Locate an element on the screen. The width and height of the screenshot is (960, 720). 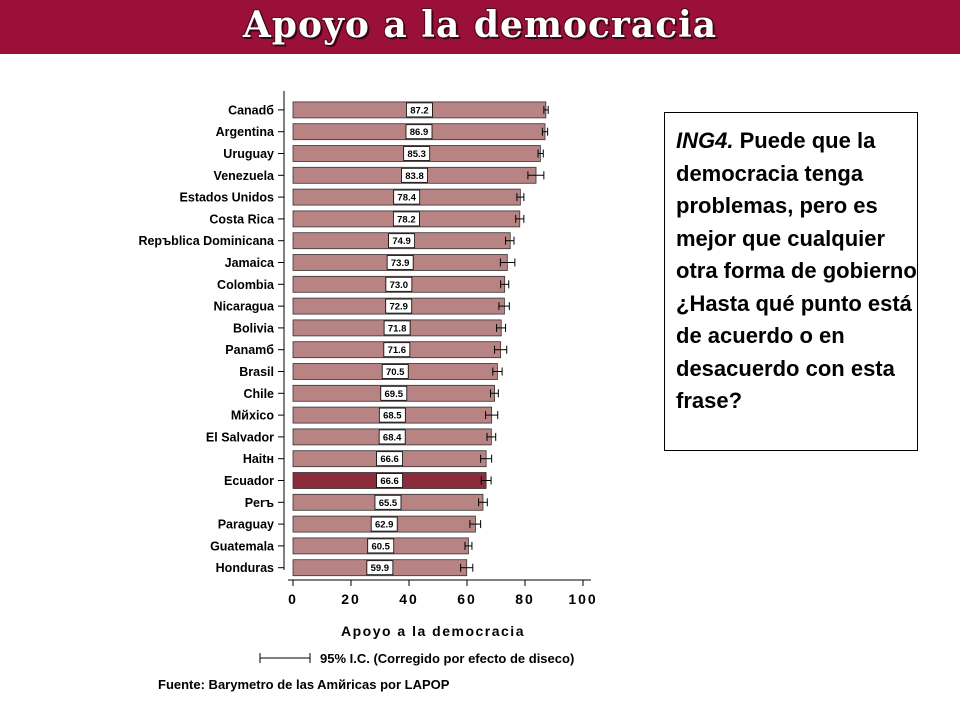
value-label: 71.8 is located at coordinates (397, 328).